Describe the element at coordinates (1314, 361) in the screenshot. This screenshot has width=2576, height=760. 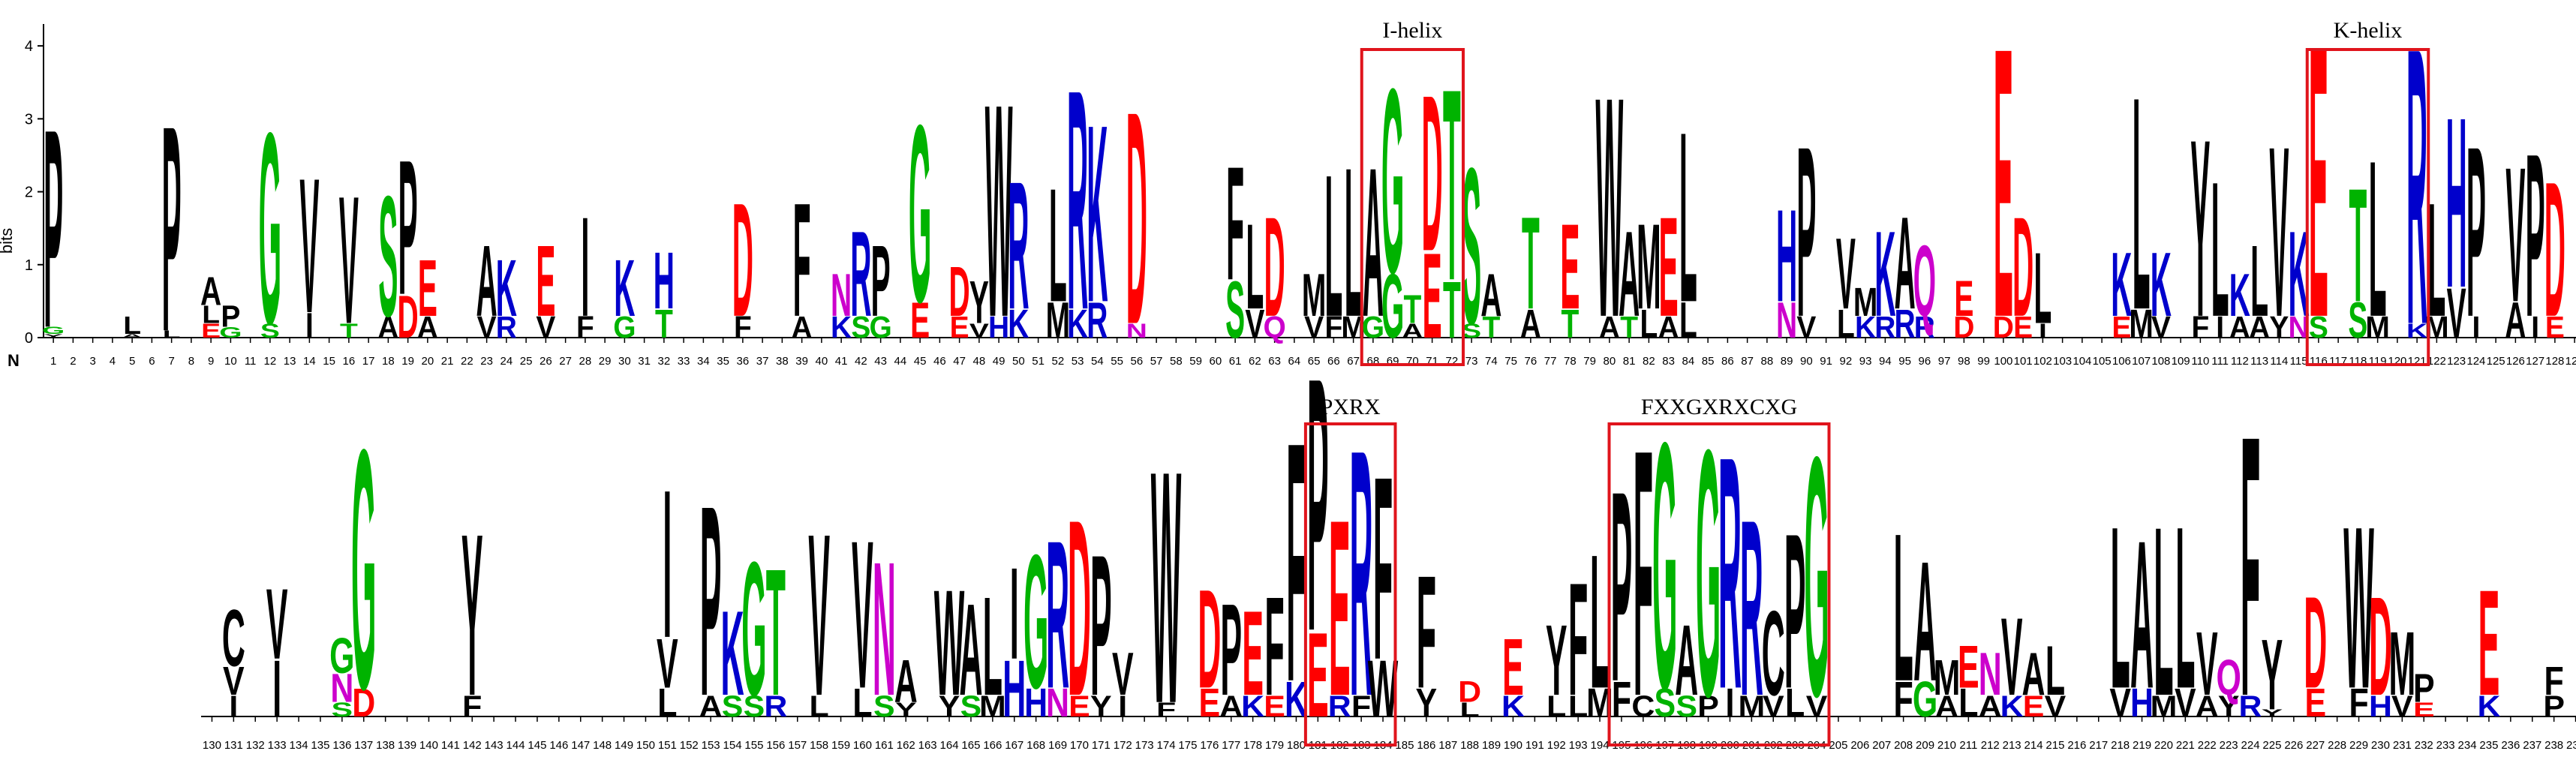
I see `x-tick-label: 65` at that location.